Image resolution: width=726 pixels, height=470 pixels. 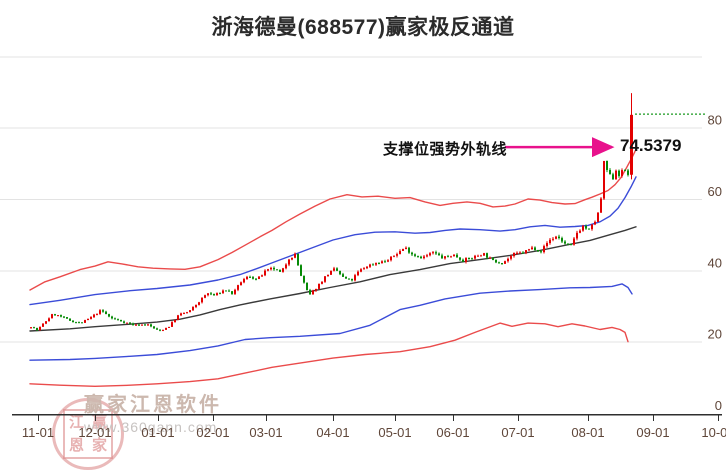 What do you see at coordinates (652, 432) in the screenshot?
I see `x-axis-tick-label: 09-01` at bounding box center [652, 432].